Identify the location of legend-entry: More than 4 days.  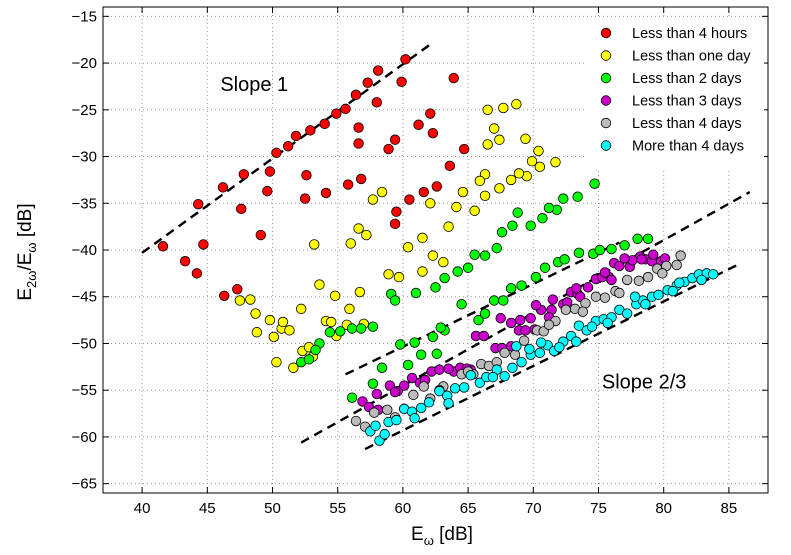
(688, 147).